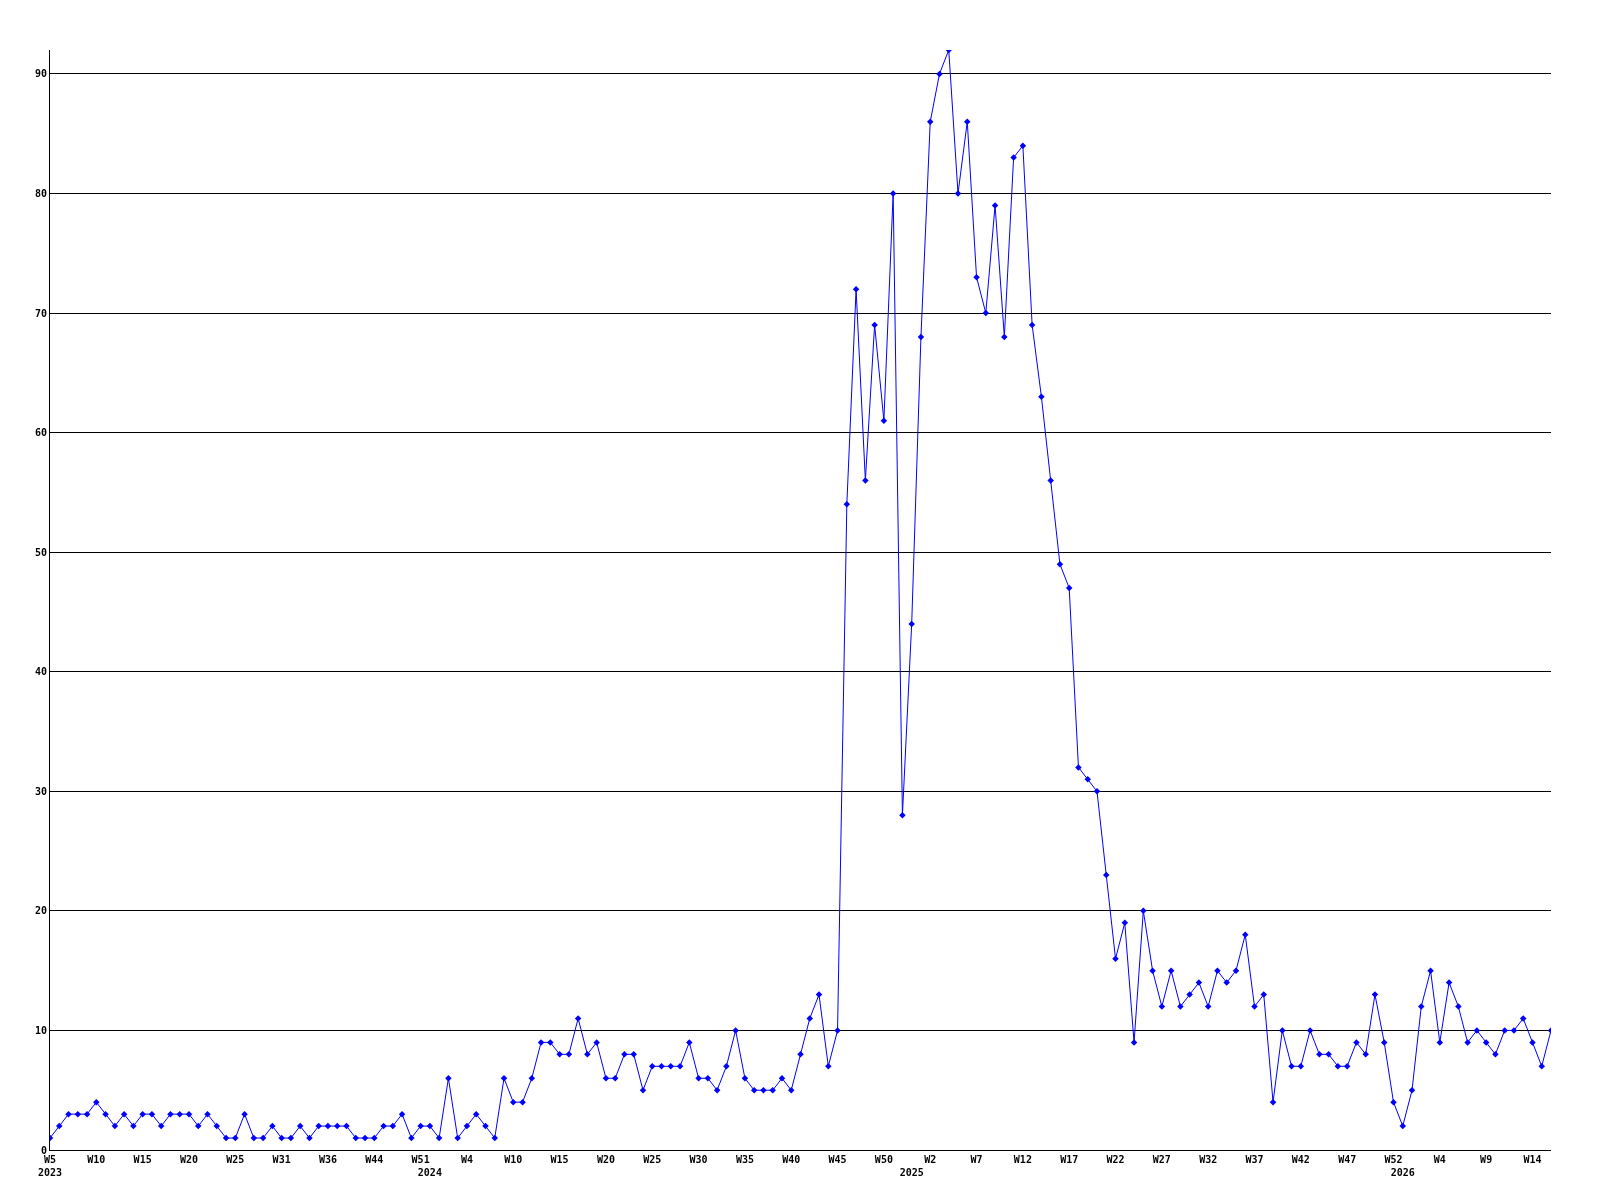 This screenshot has width=1600, height=1200. I want to click on x-tick-label: W40, so click(791, 1159).